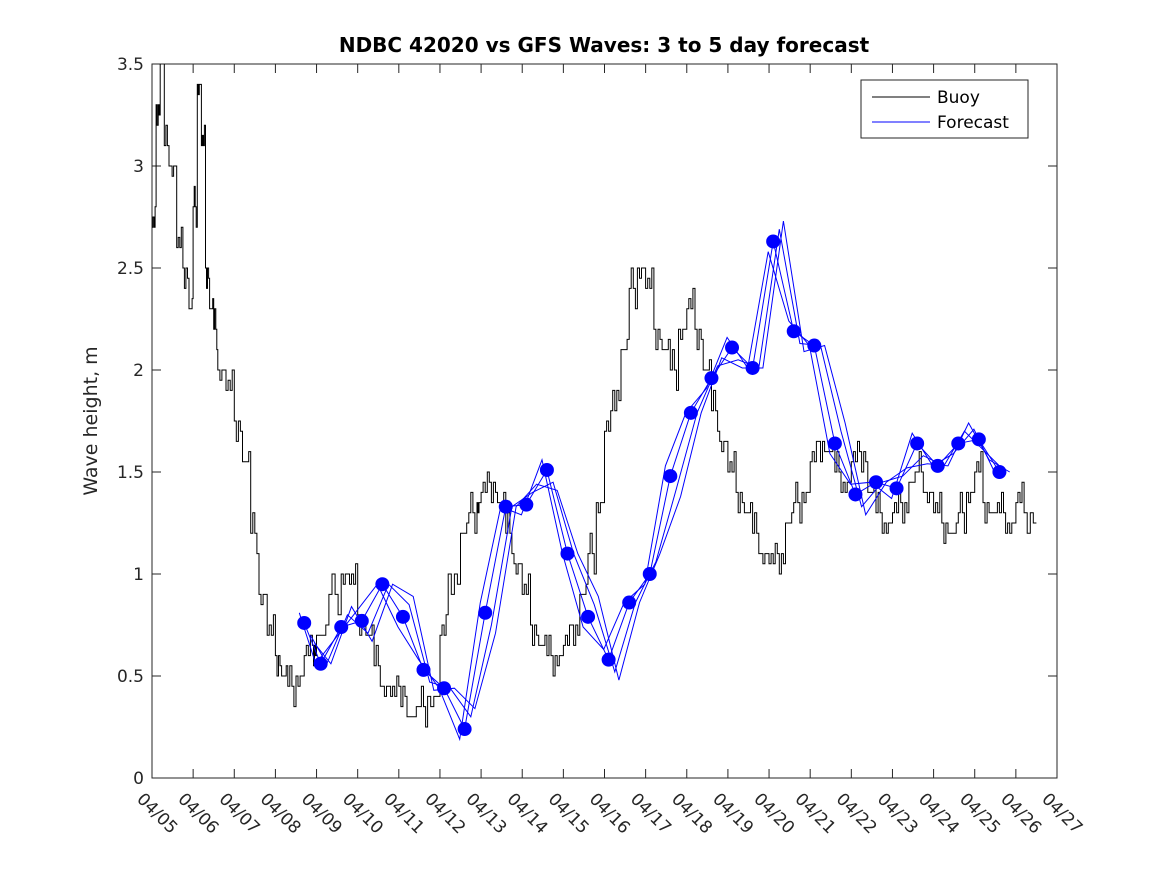 Image resolution: width=1167 pixels, height=875 pixels. What do you see at coordinates (138, 779) in the screenshot?
I see `y-tick-label: 0` at bounding box center [138, 779].